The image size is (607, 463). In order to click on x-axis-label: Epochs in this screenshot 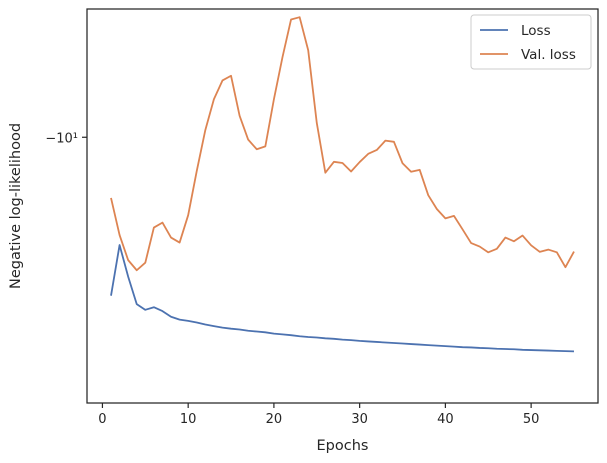, I will do `click(343, 446)`.